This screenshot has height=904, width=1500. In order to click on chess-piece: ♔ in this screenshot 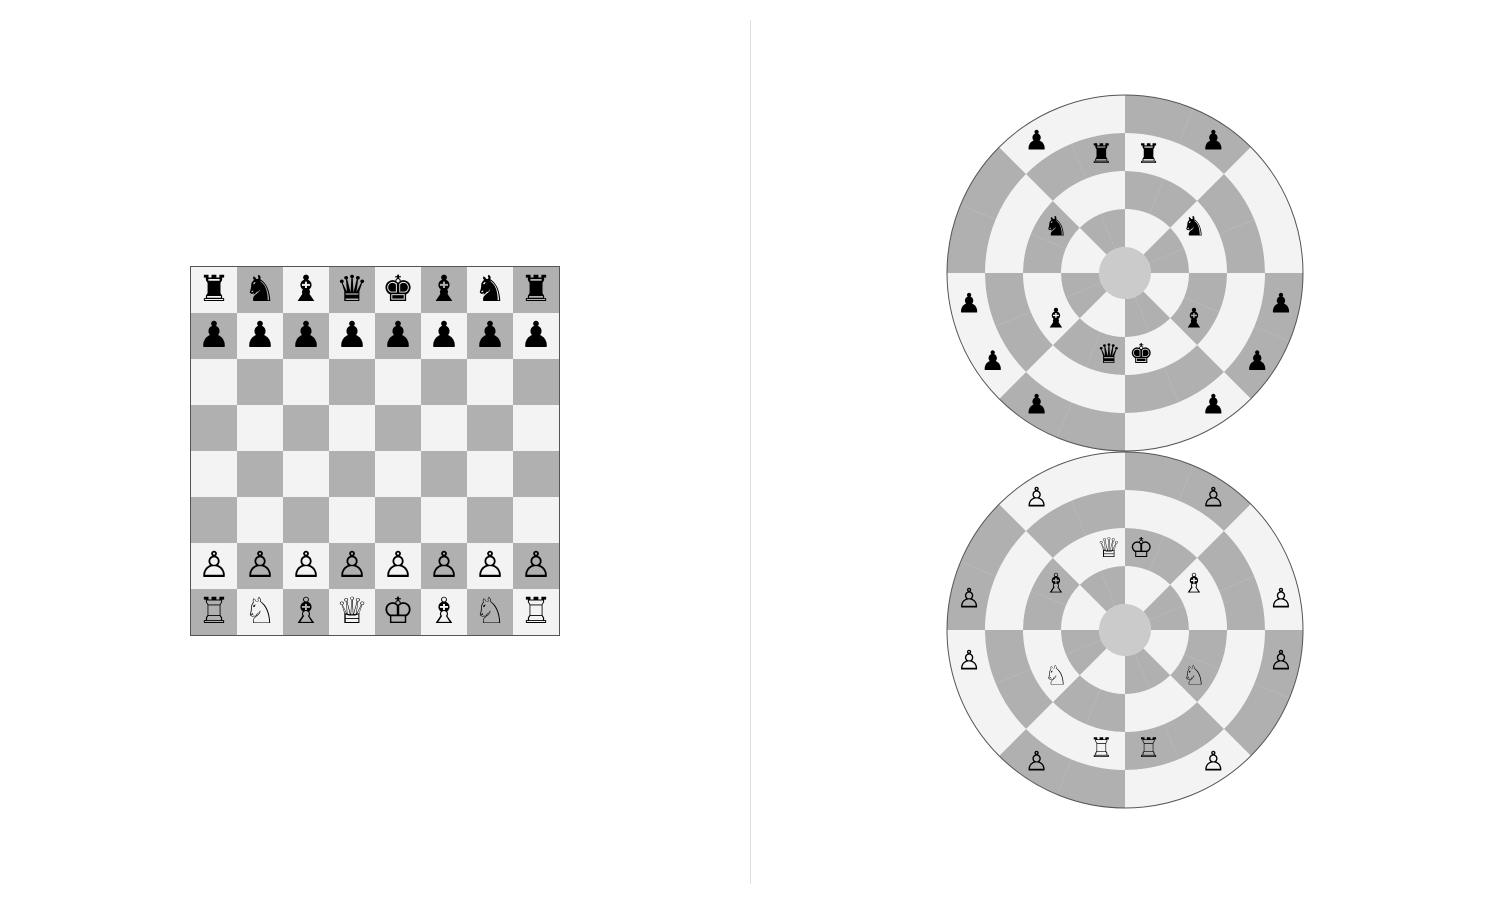, I will do `click(1141, 548)`.